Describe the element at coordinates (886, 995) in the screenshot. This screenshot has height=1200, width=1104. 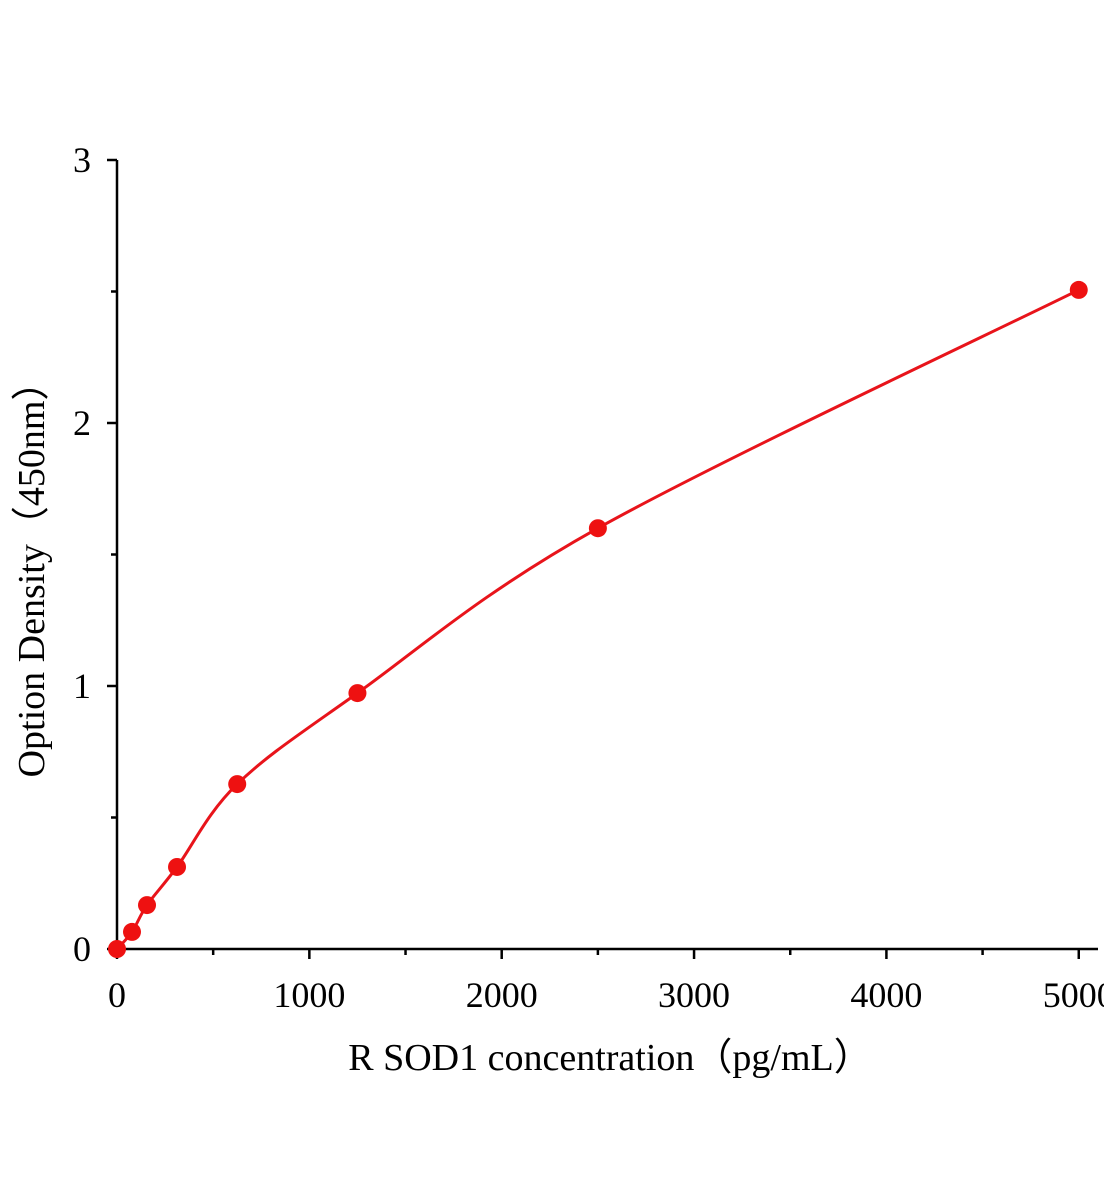
I see `x-tick-label: 4000` at that location.